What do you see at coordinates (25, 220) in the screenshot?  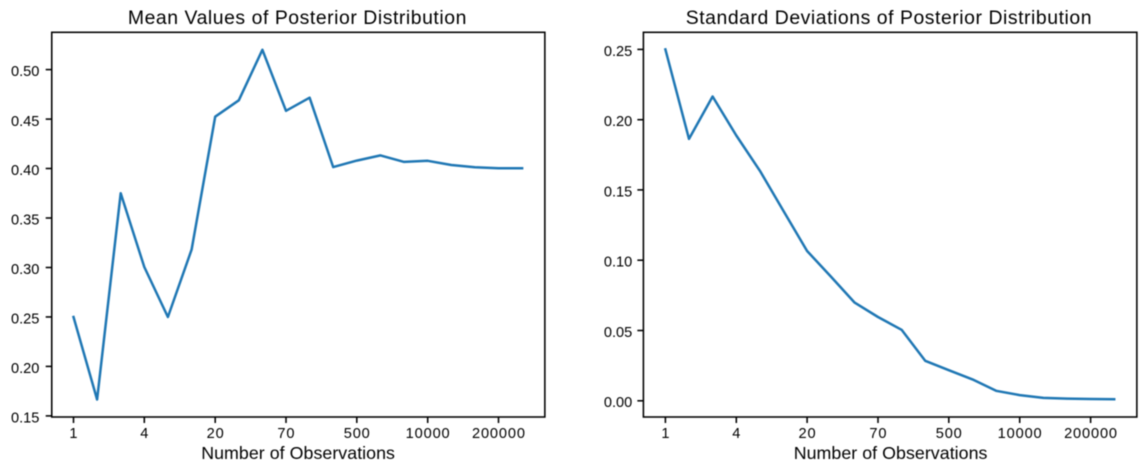 I see `svg-text: 0.35` at bounding box center [25, 220].